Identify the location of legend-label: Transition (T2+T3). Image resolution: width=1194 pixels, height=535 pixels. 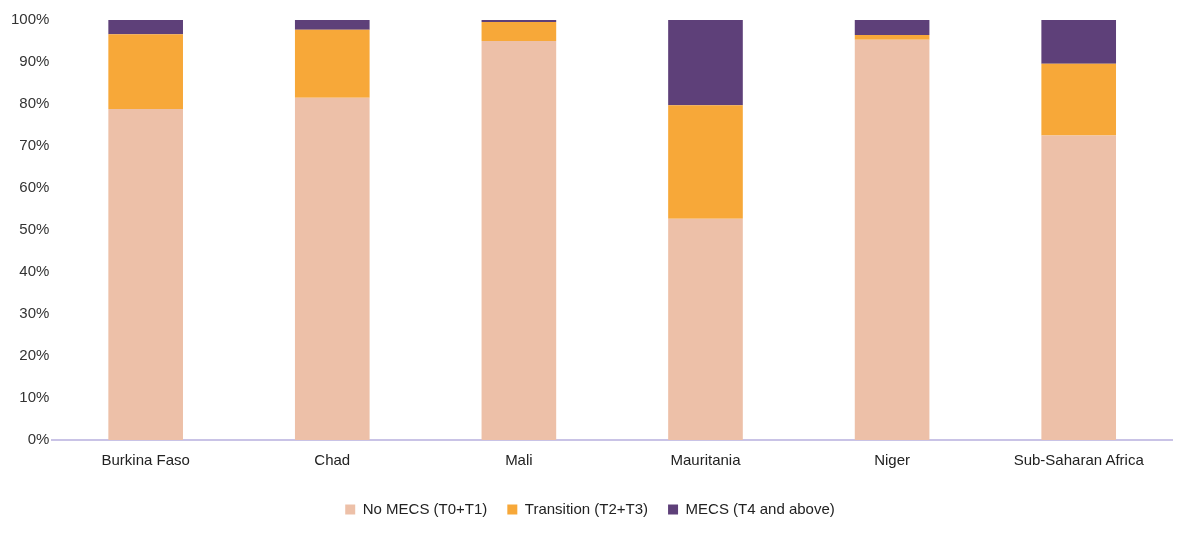
(586, 508).